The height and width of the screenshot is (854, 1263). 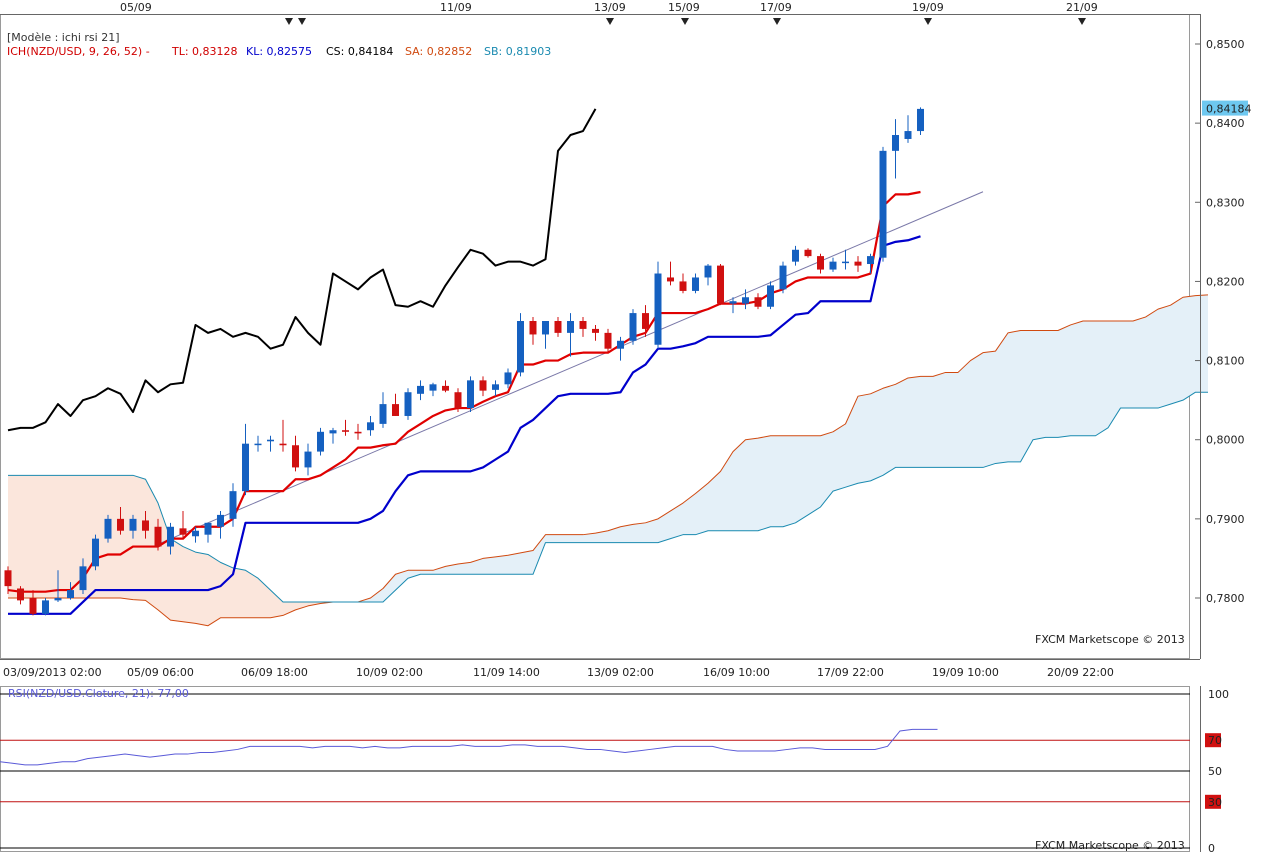 What do you see at coordinates (1080, 672) in the screenshot?
I see `bottom-date-label: 20/09 22:00` at bounding box center [1080, 672].